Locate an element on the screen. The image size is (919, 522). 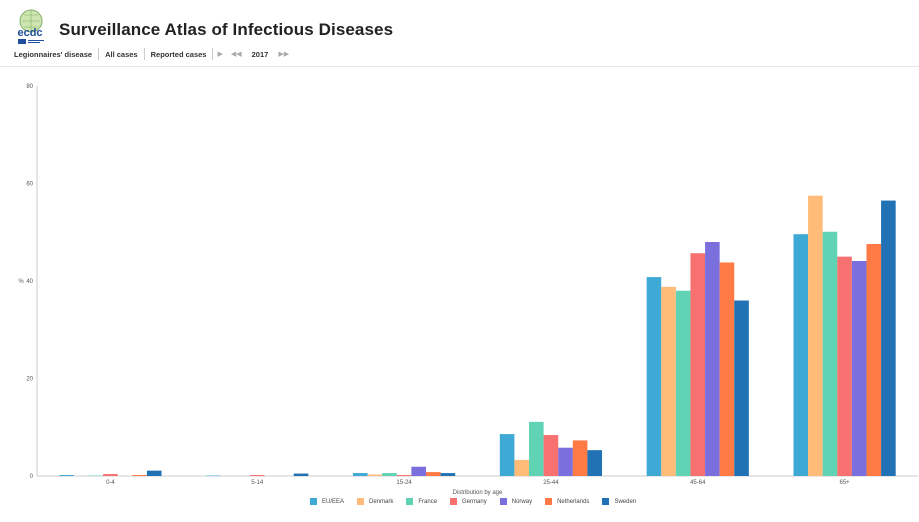
rewind-icon: ◀◀ is located at coordinates (236, 54).